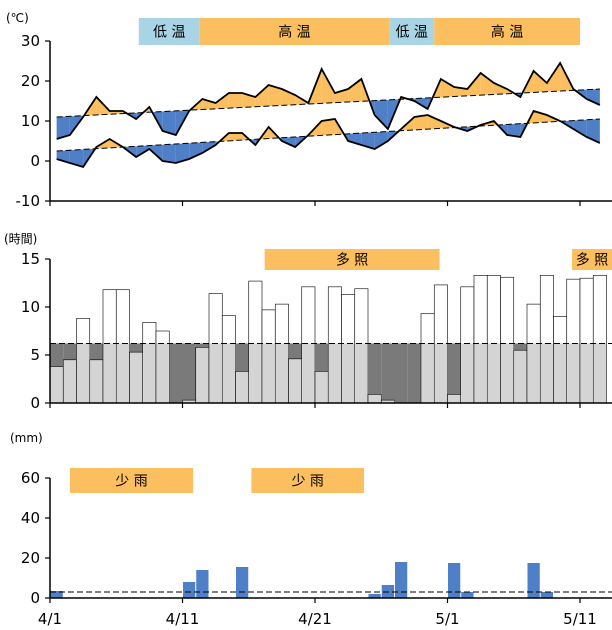 This screenshot has height=630, width=612. Describe the element at coordinates (183, 619) in the screenshot. I see `date-tick-label: 4/11` at that location.